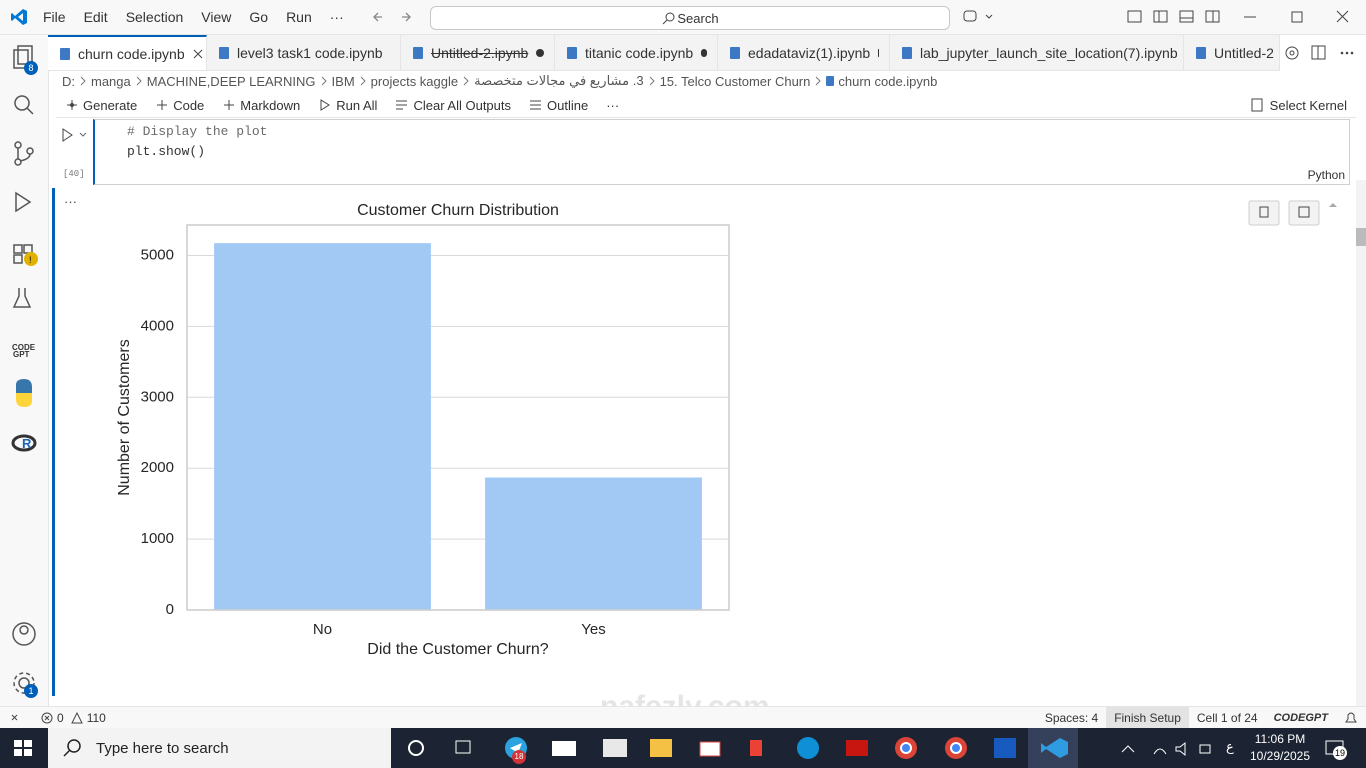  I want to click on warning-icon: !, so click(30, 260).